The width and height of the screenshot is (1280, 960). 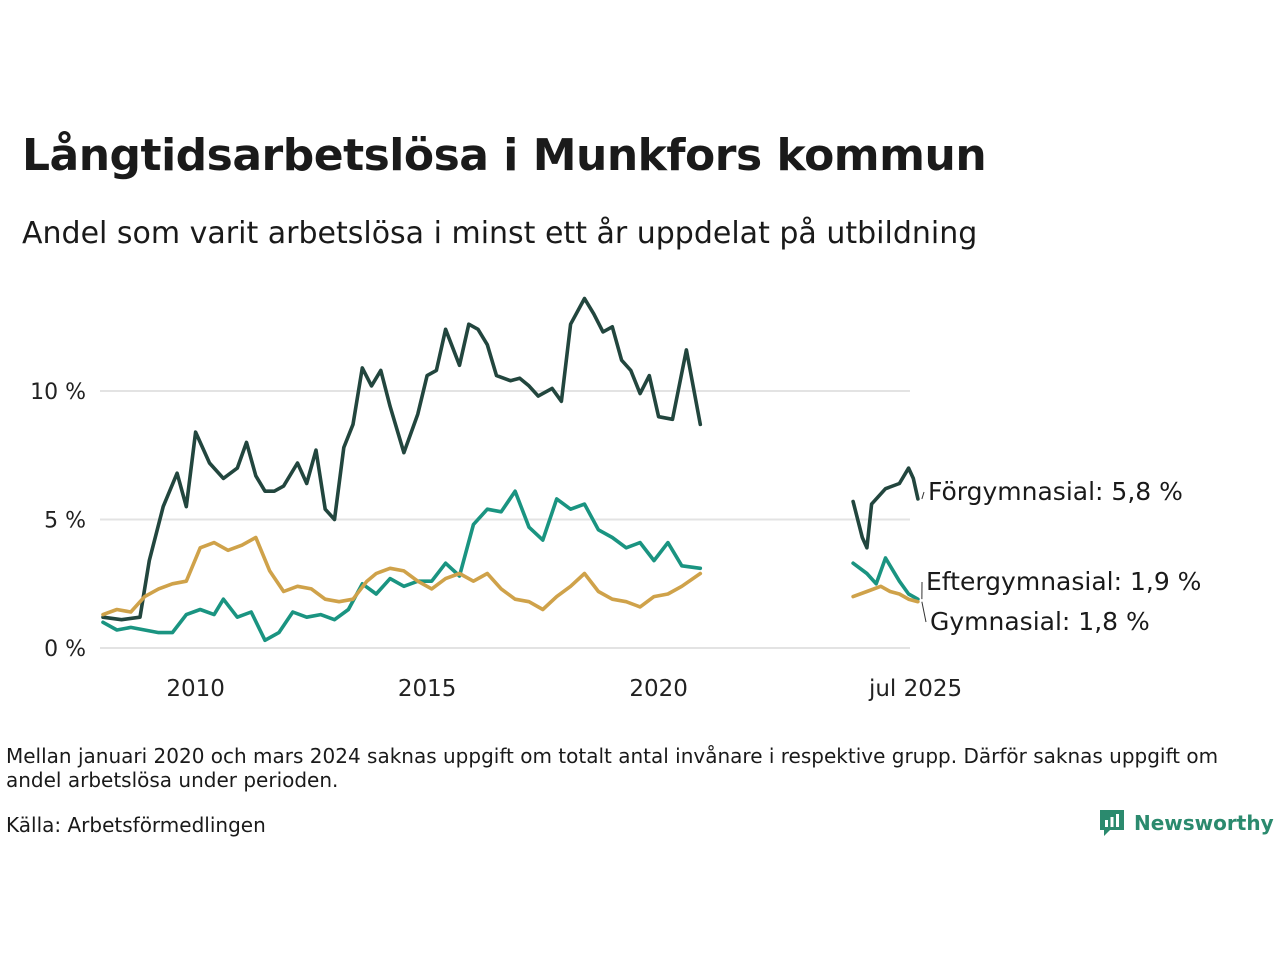 I want to click on x-tick-label: 2010, so click(x=195, y=689).